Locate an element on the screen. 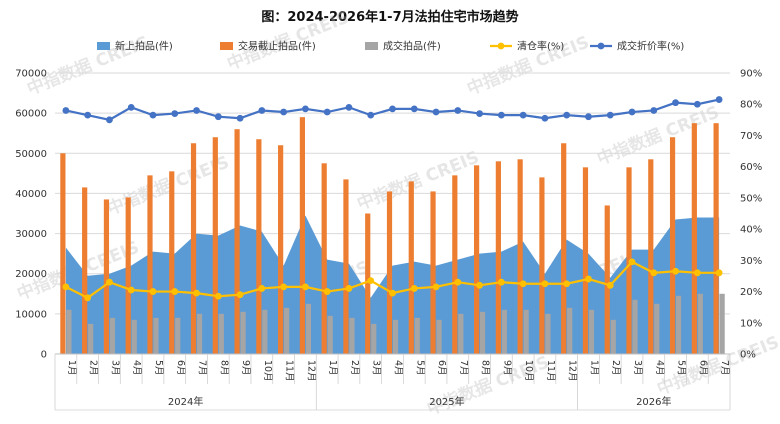 The height and width of the screenshot is (424, 780). y-left-tick-label: 10000 is located at coordinates (31, 314).